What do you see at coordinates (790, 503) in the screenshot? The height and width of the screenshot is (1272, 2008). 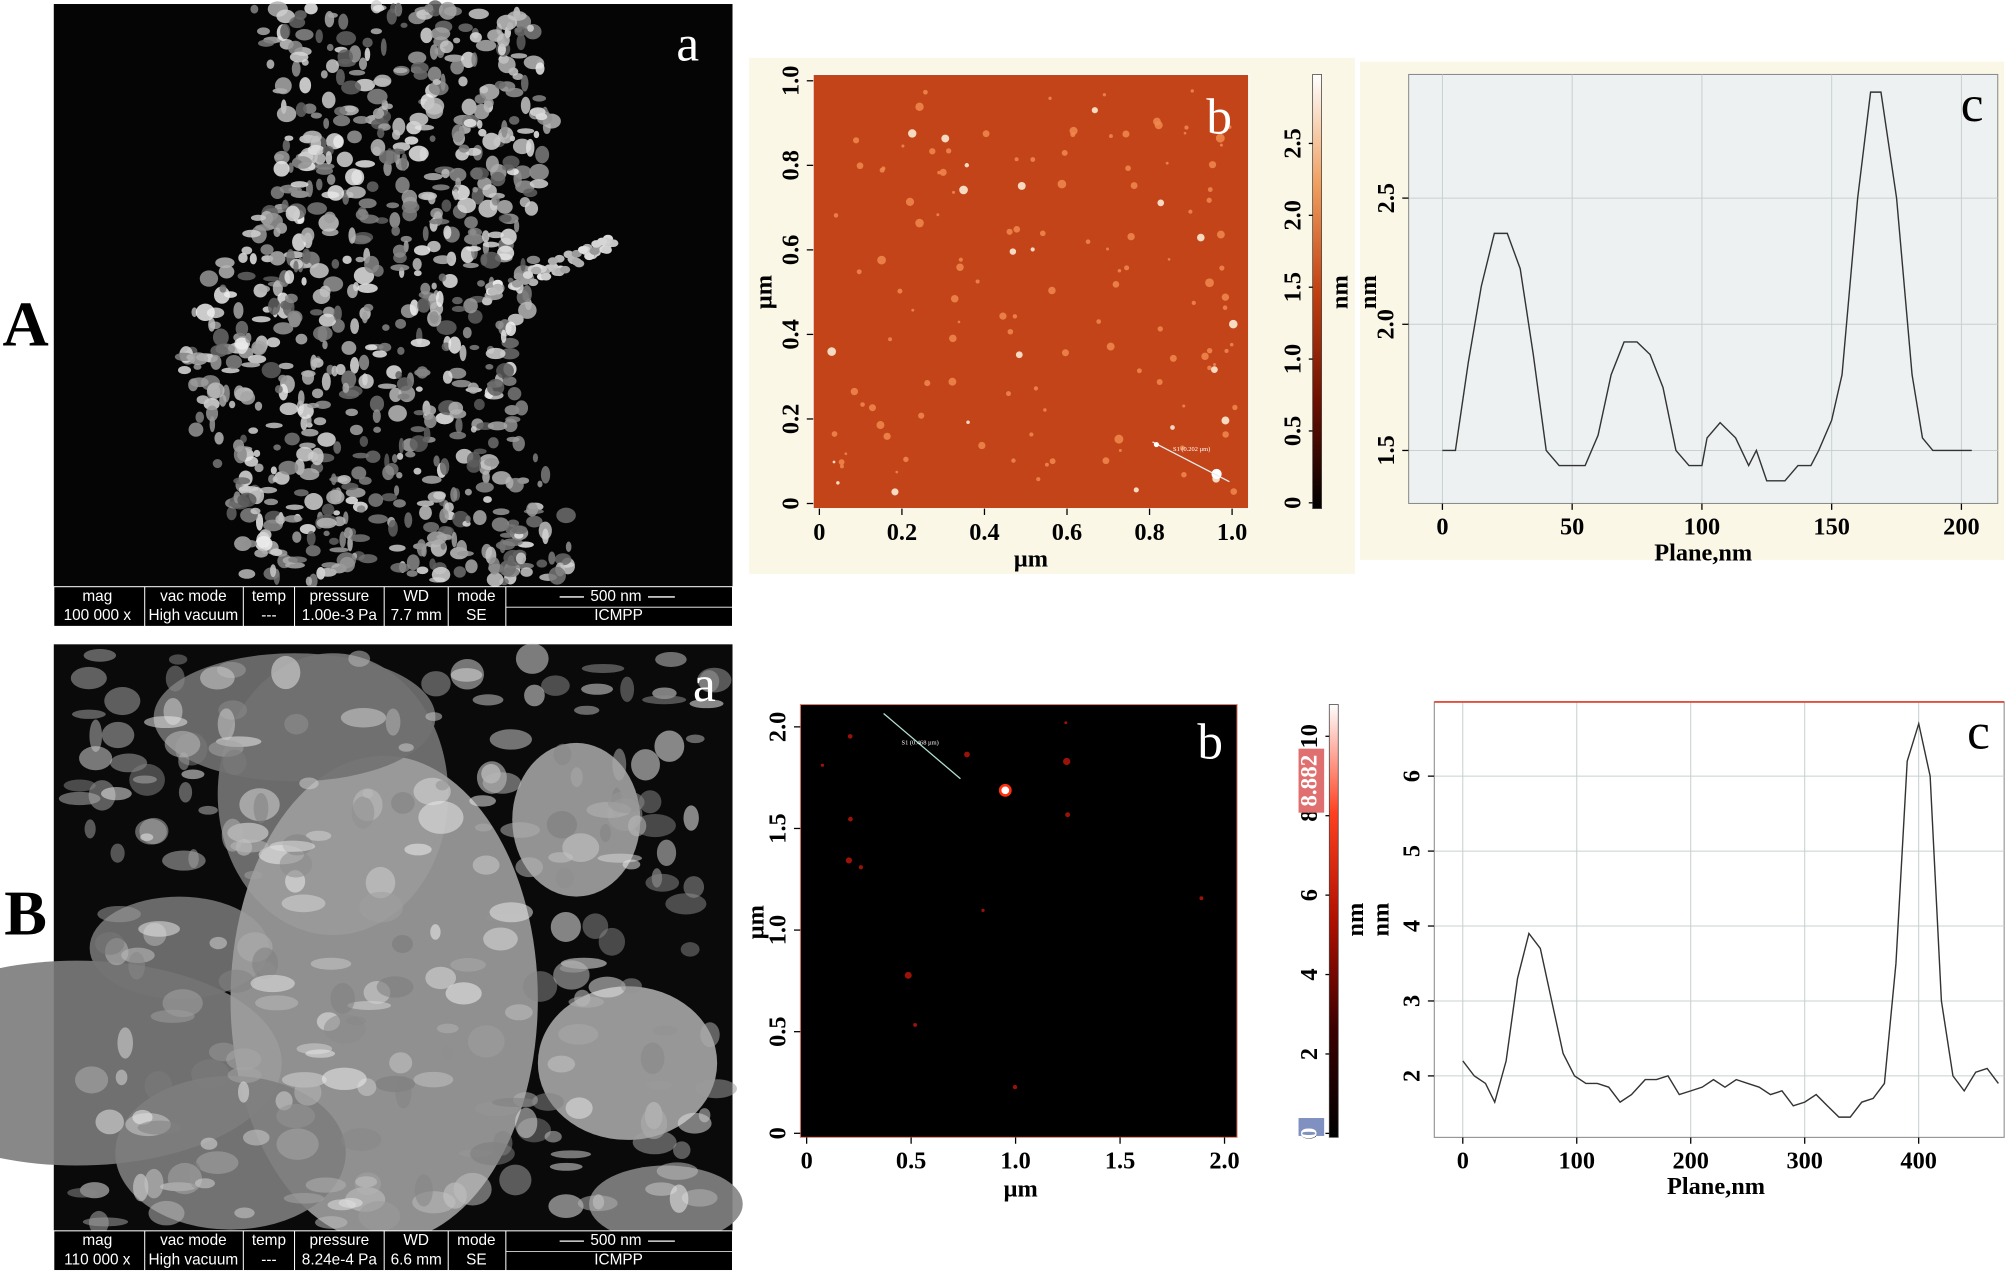 I see `y-tick-label: 0` at bounding box center [790, 503].